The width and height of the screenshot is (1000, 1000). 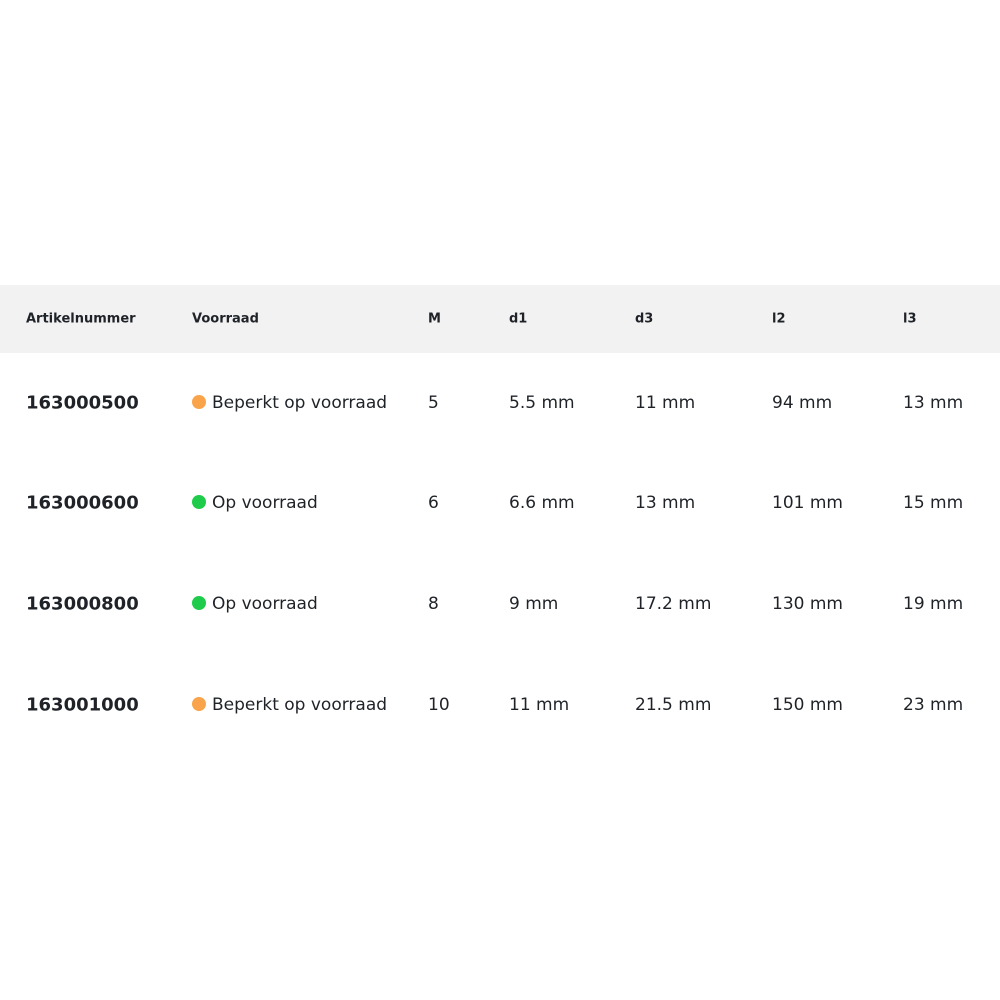 What do you see at coordinates (910, 319) in the screenshot?
I see `column-header-l3: l3` at bounding box center [910, 319].